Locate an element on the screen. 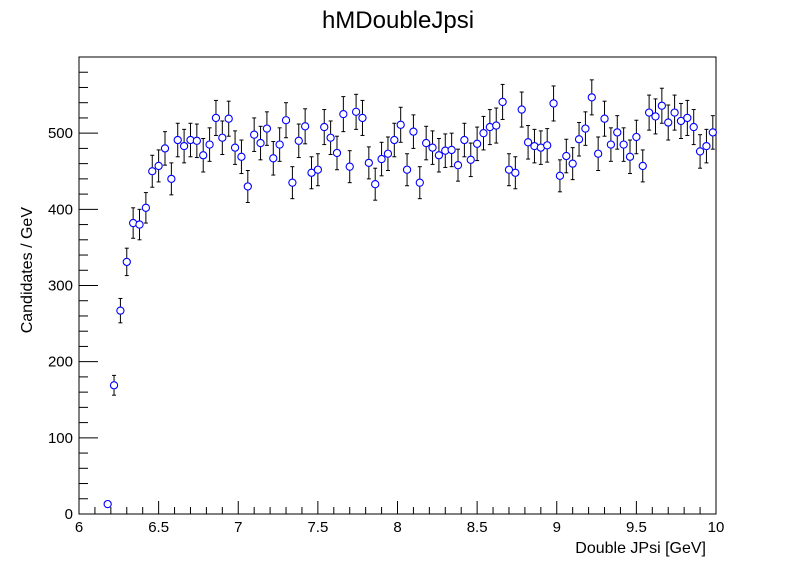  x-tick-label: 9.5 is located at coordinates (636, 527).